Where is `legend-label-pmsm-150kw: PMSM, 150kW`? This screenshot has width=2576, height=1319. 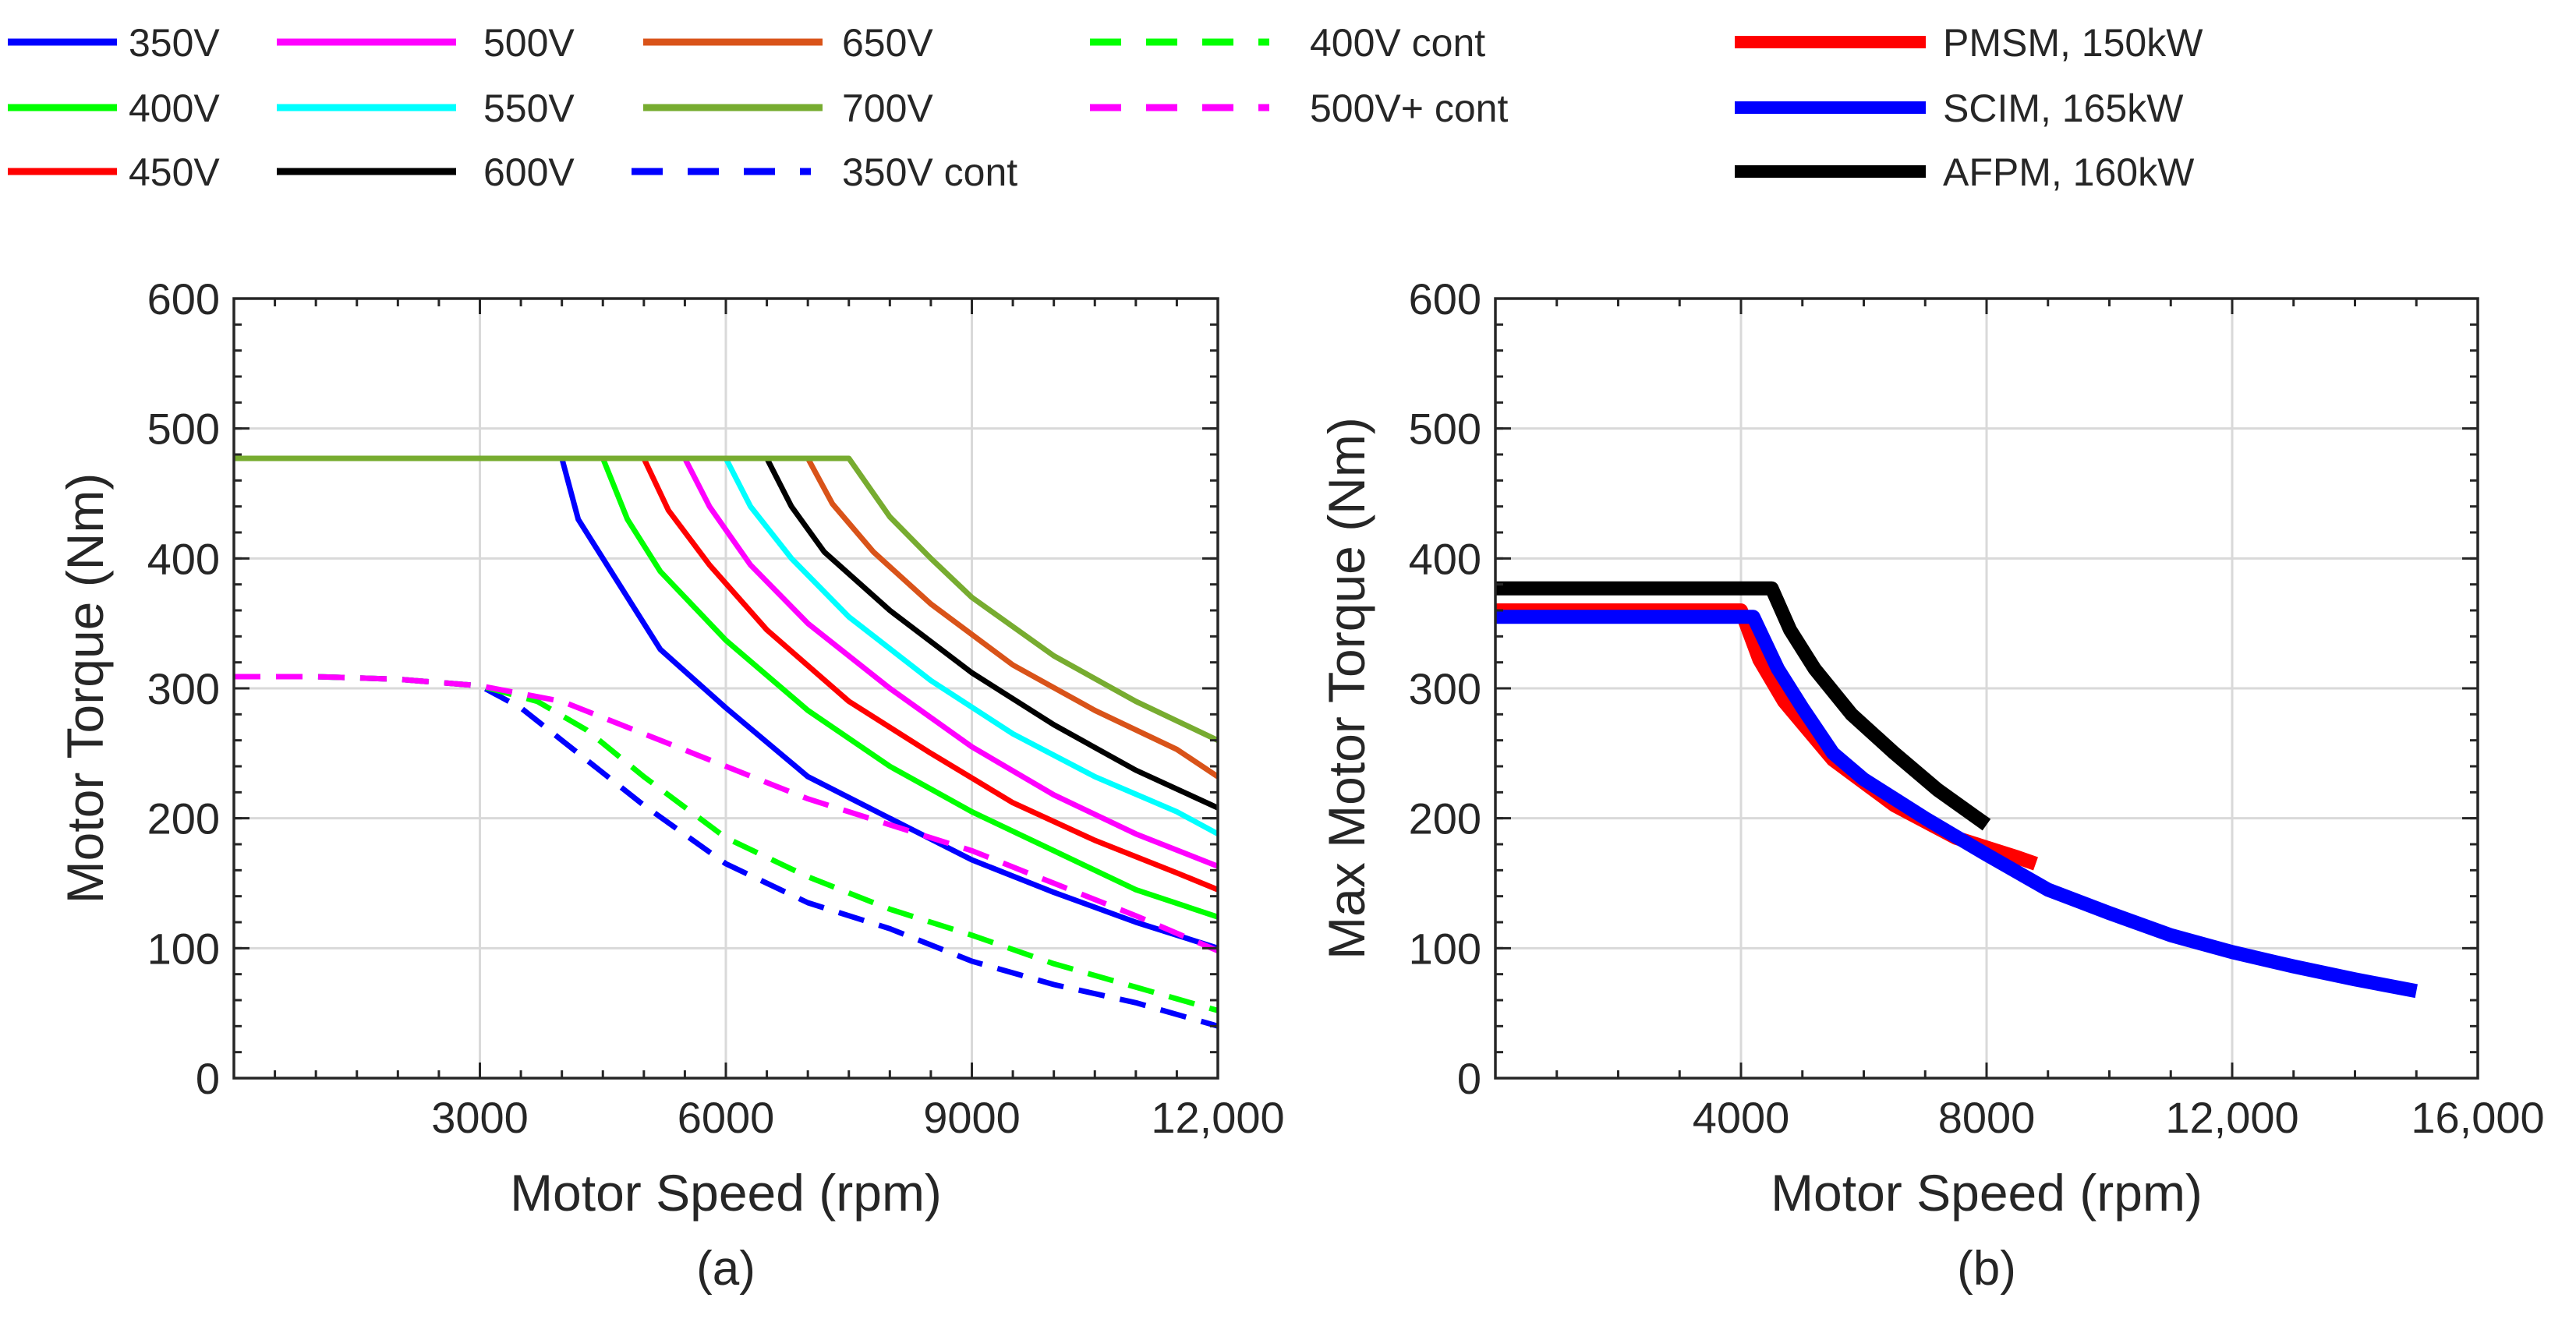 legend-label-pmsm-150kw: PMSM, 150kW is located at coordinates (2073, 43).